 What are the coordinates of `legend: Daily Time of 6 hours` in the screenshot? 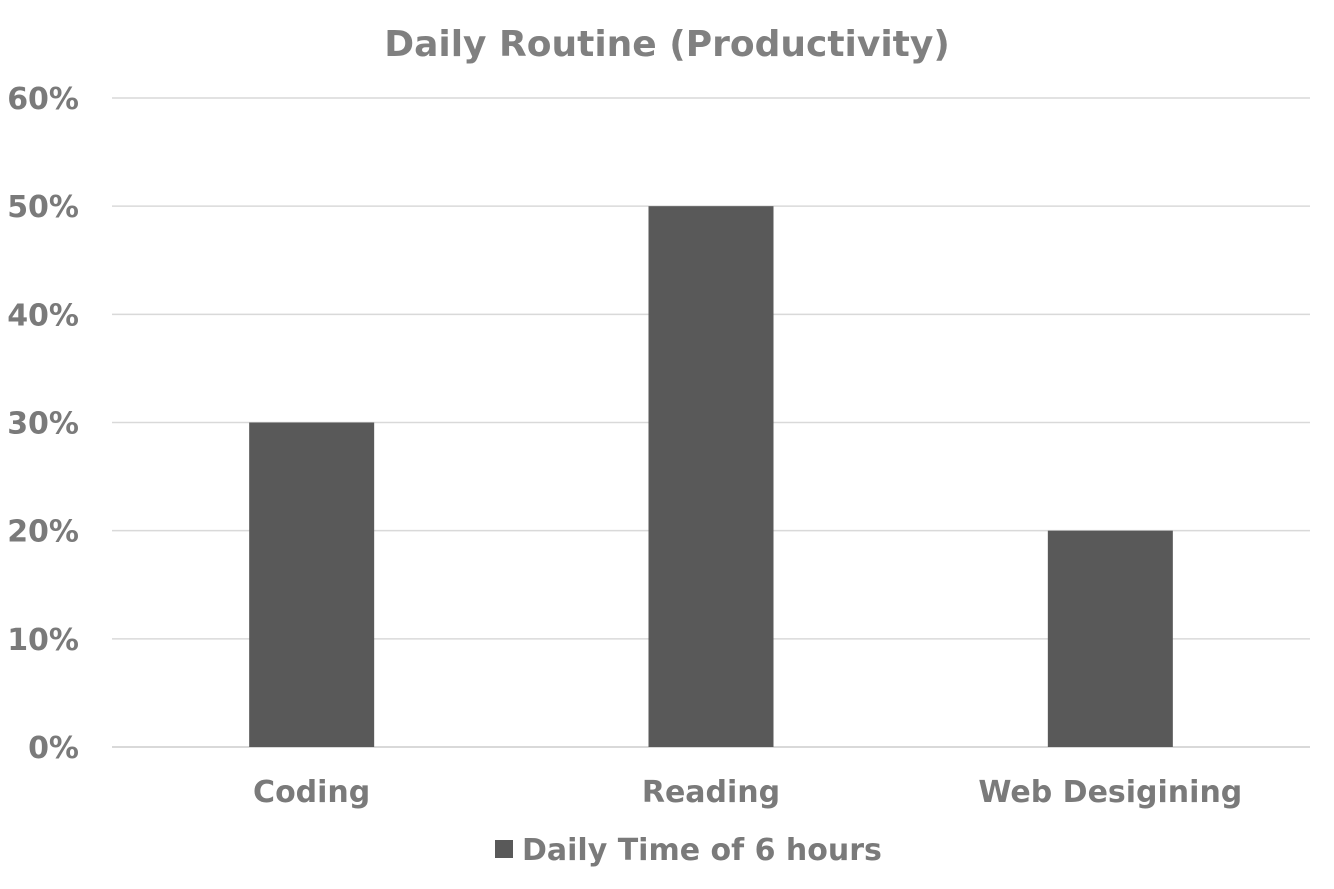 It's located at (688, 850).